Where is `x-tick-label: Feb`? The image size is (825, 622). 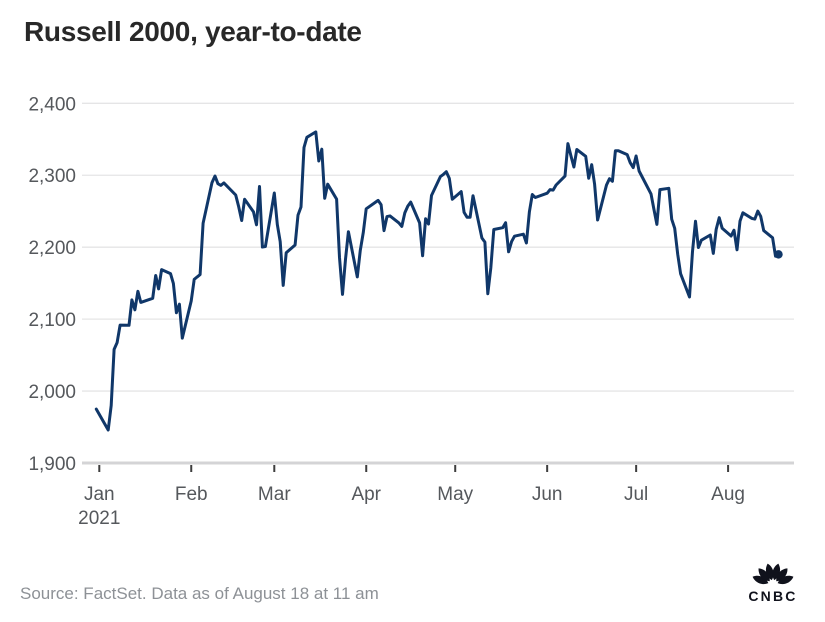
x-tick-label: Feb is located at coordinates (191, 494).